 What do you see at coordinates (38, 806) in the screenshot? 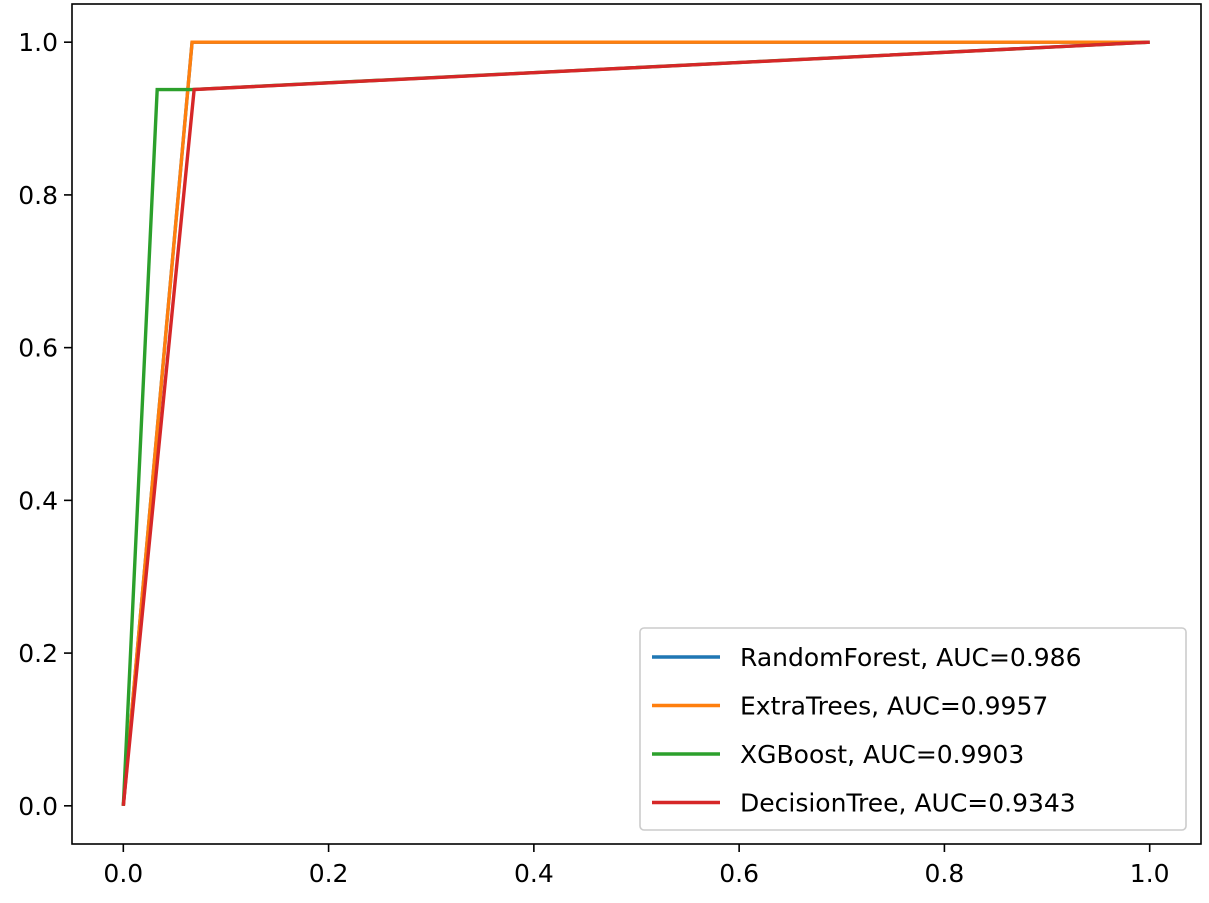
I see `y-tick-label: 0.0` at bounding box center [38, 806].